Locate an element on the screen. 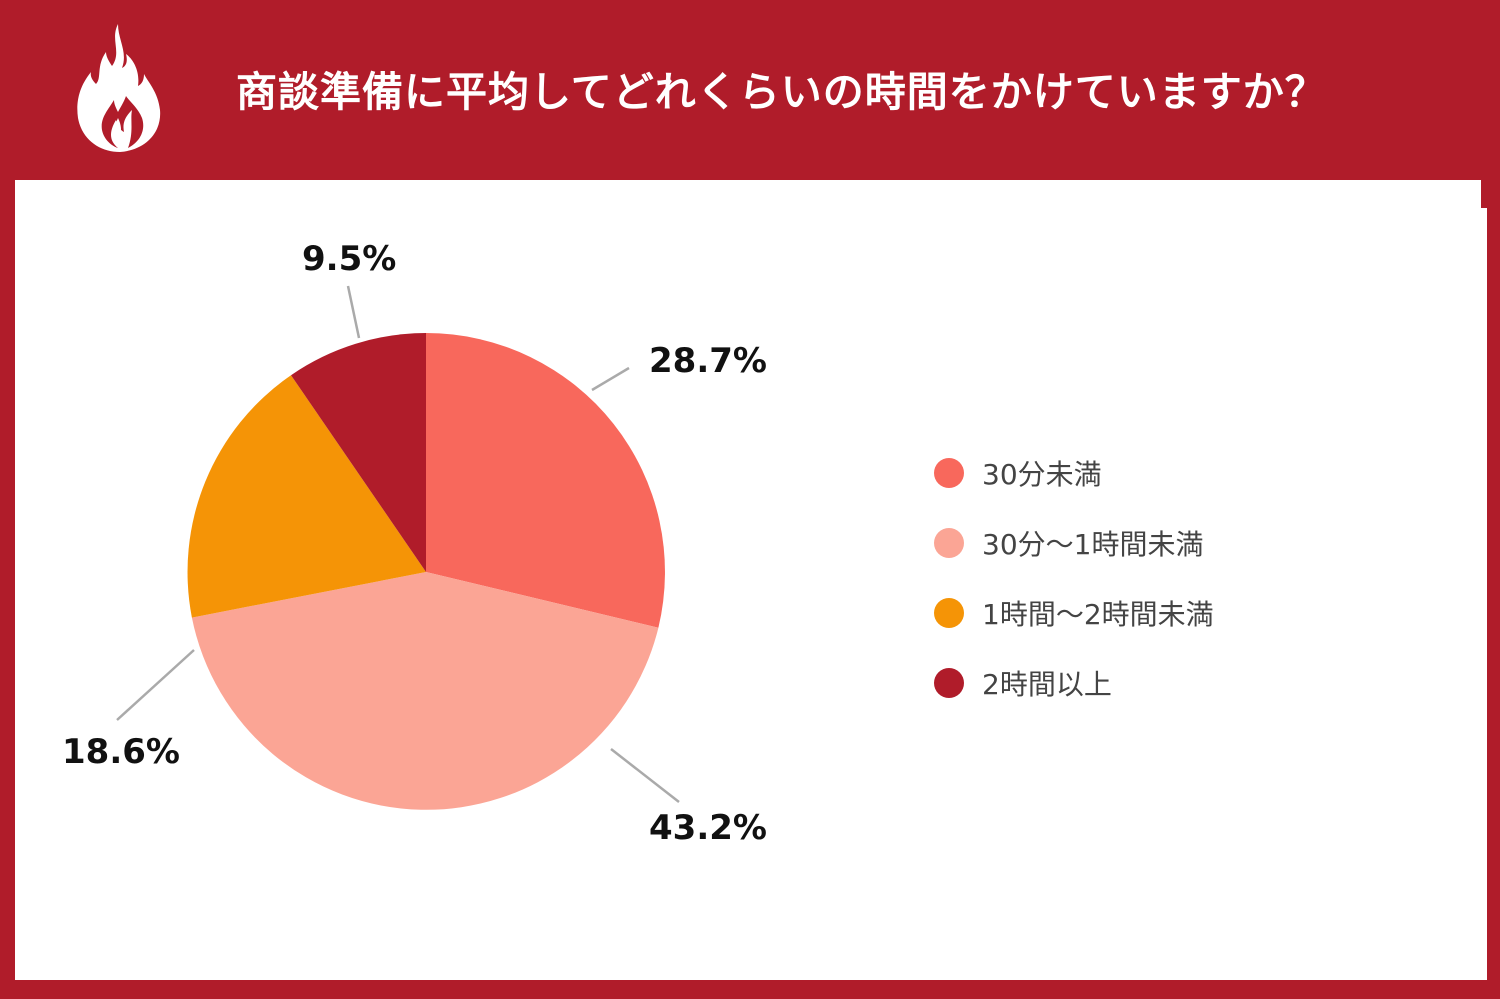  legend-label: 30分〜1時間未満 is located at coordinates (1093, 544).